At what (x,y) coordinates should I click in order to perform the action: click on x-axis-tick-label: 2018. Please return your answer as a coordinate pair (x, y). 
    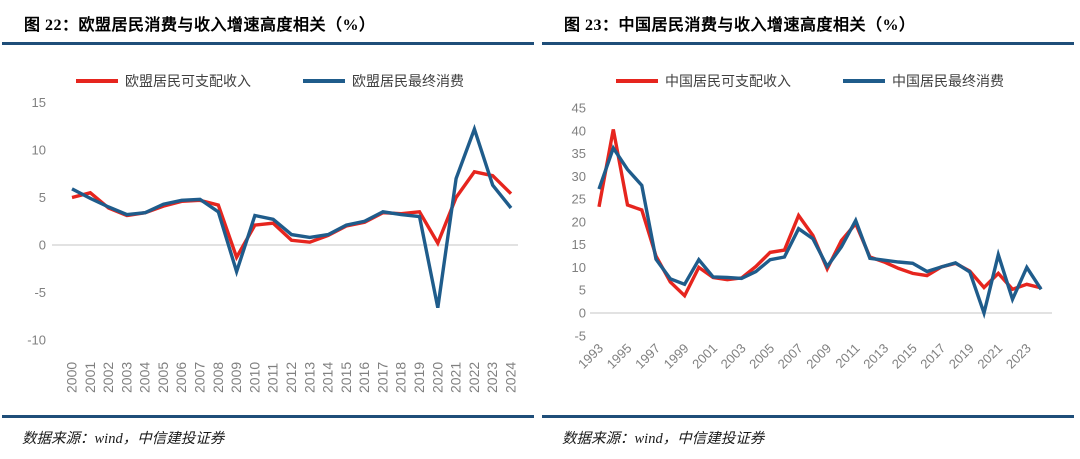
    Looking at the image, I should click on (401, 377).